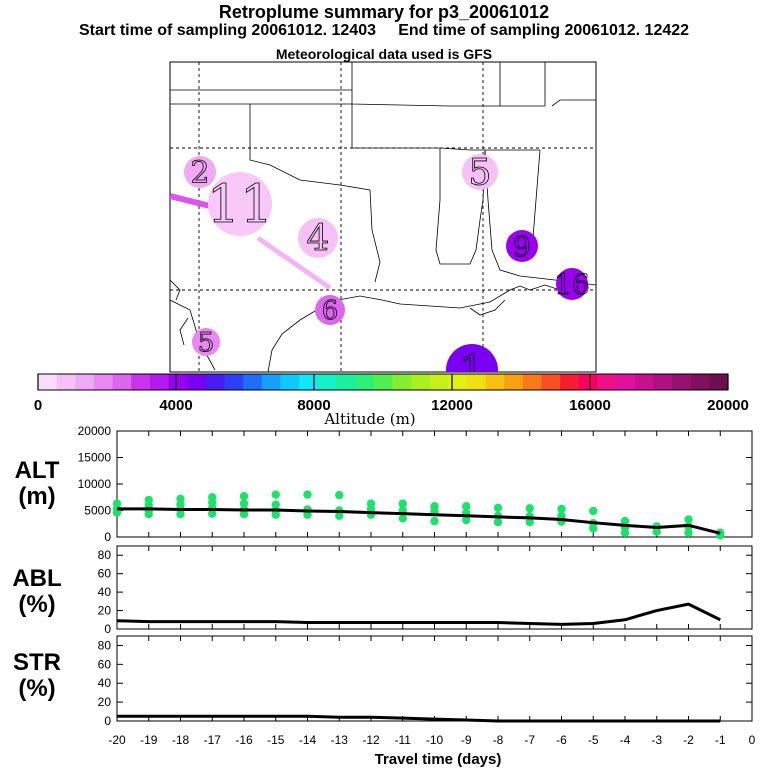  What do you see at coordinates (561, 740) in the screenshot?
I see `xtick-label: -6` at bounding box center [561, 740].